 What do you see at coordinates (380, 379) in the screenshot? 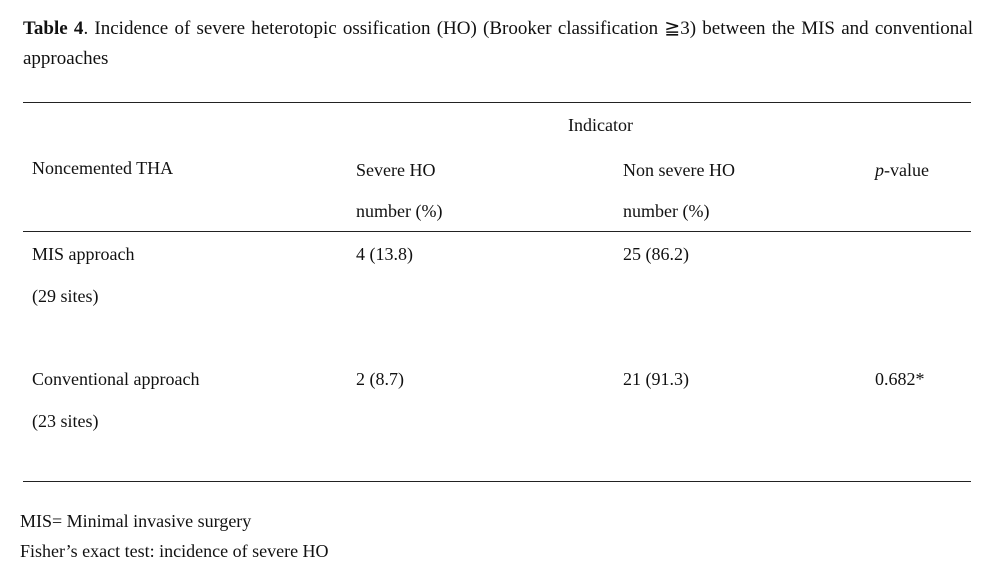
I see `row-conventional-approach-severe: 2 (8.7)` at bounding box center [380, 379].